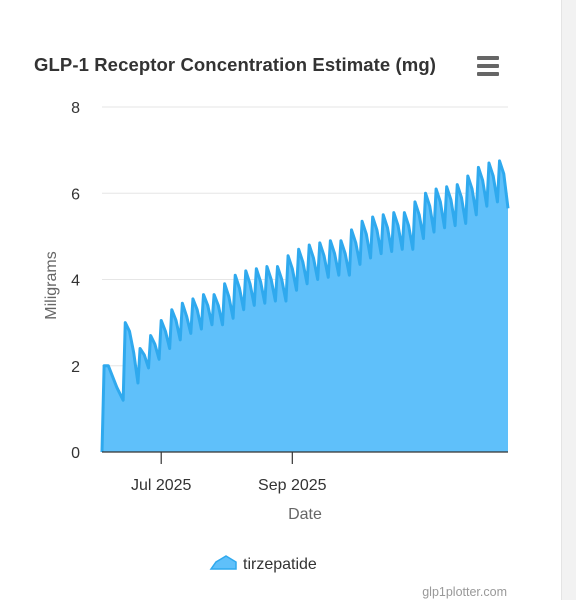 This screenshot has height=600, width=576. I want to click on scrollbar-track, so click(568, 300).